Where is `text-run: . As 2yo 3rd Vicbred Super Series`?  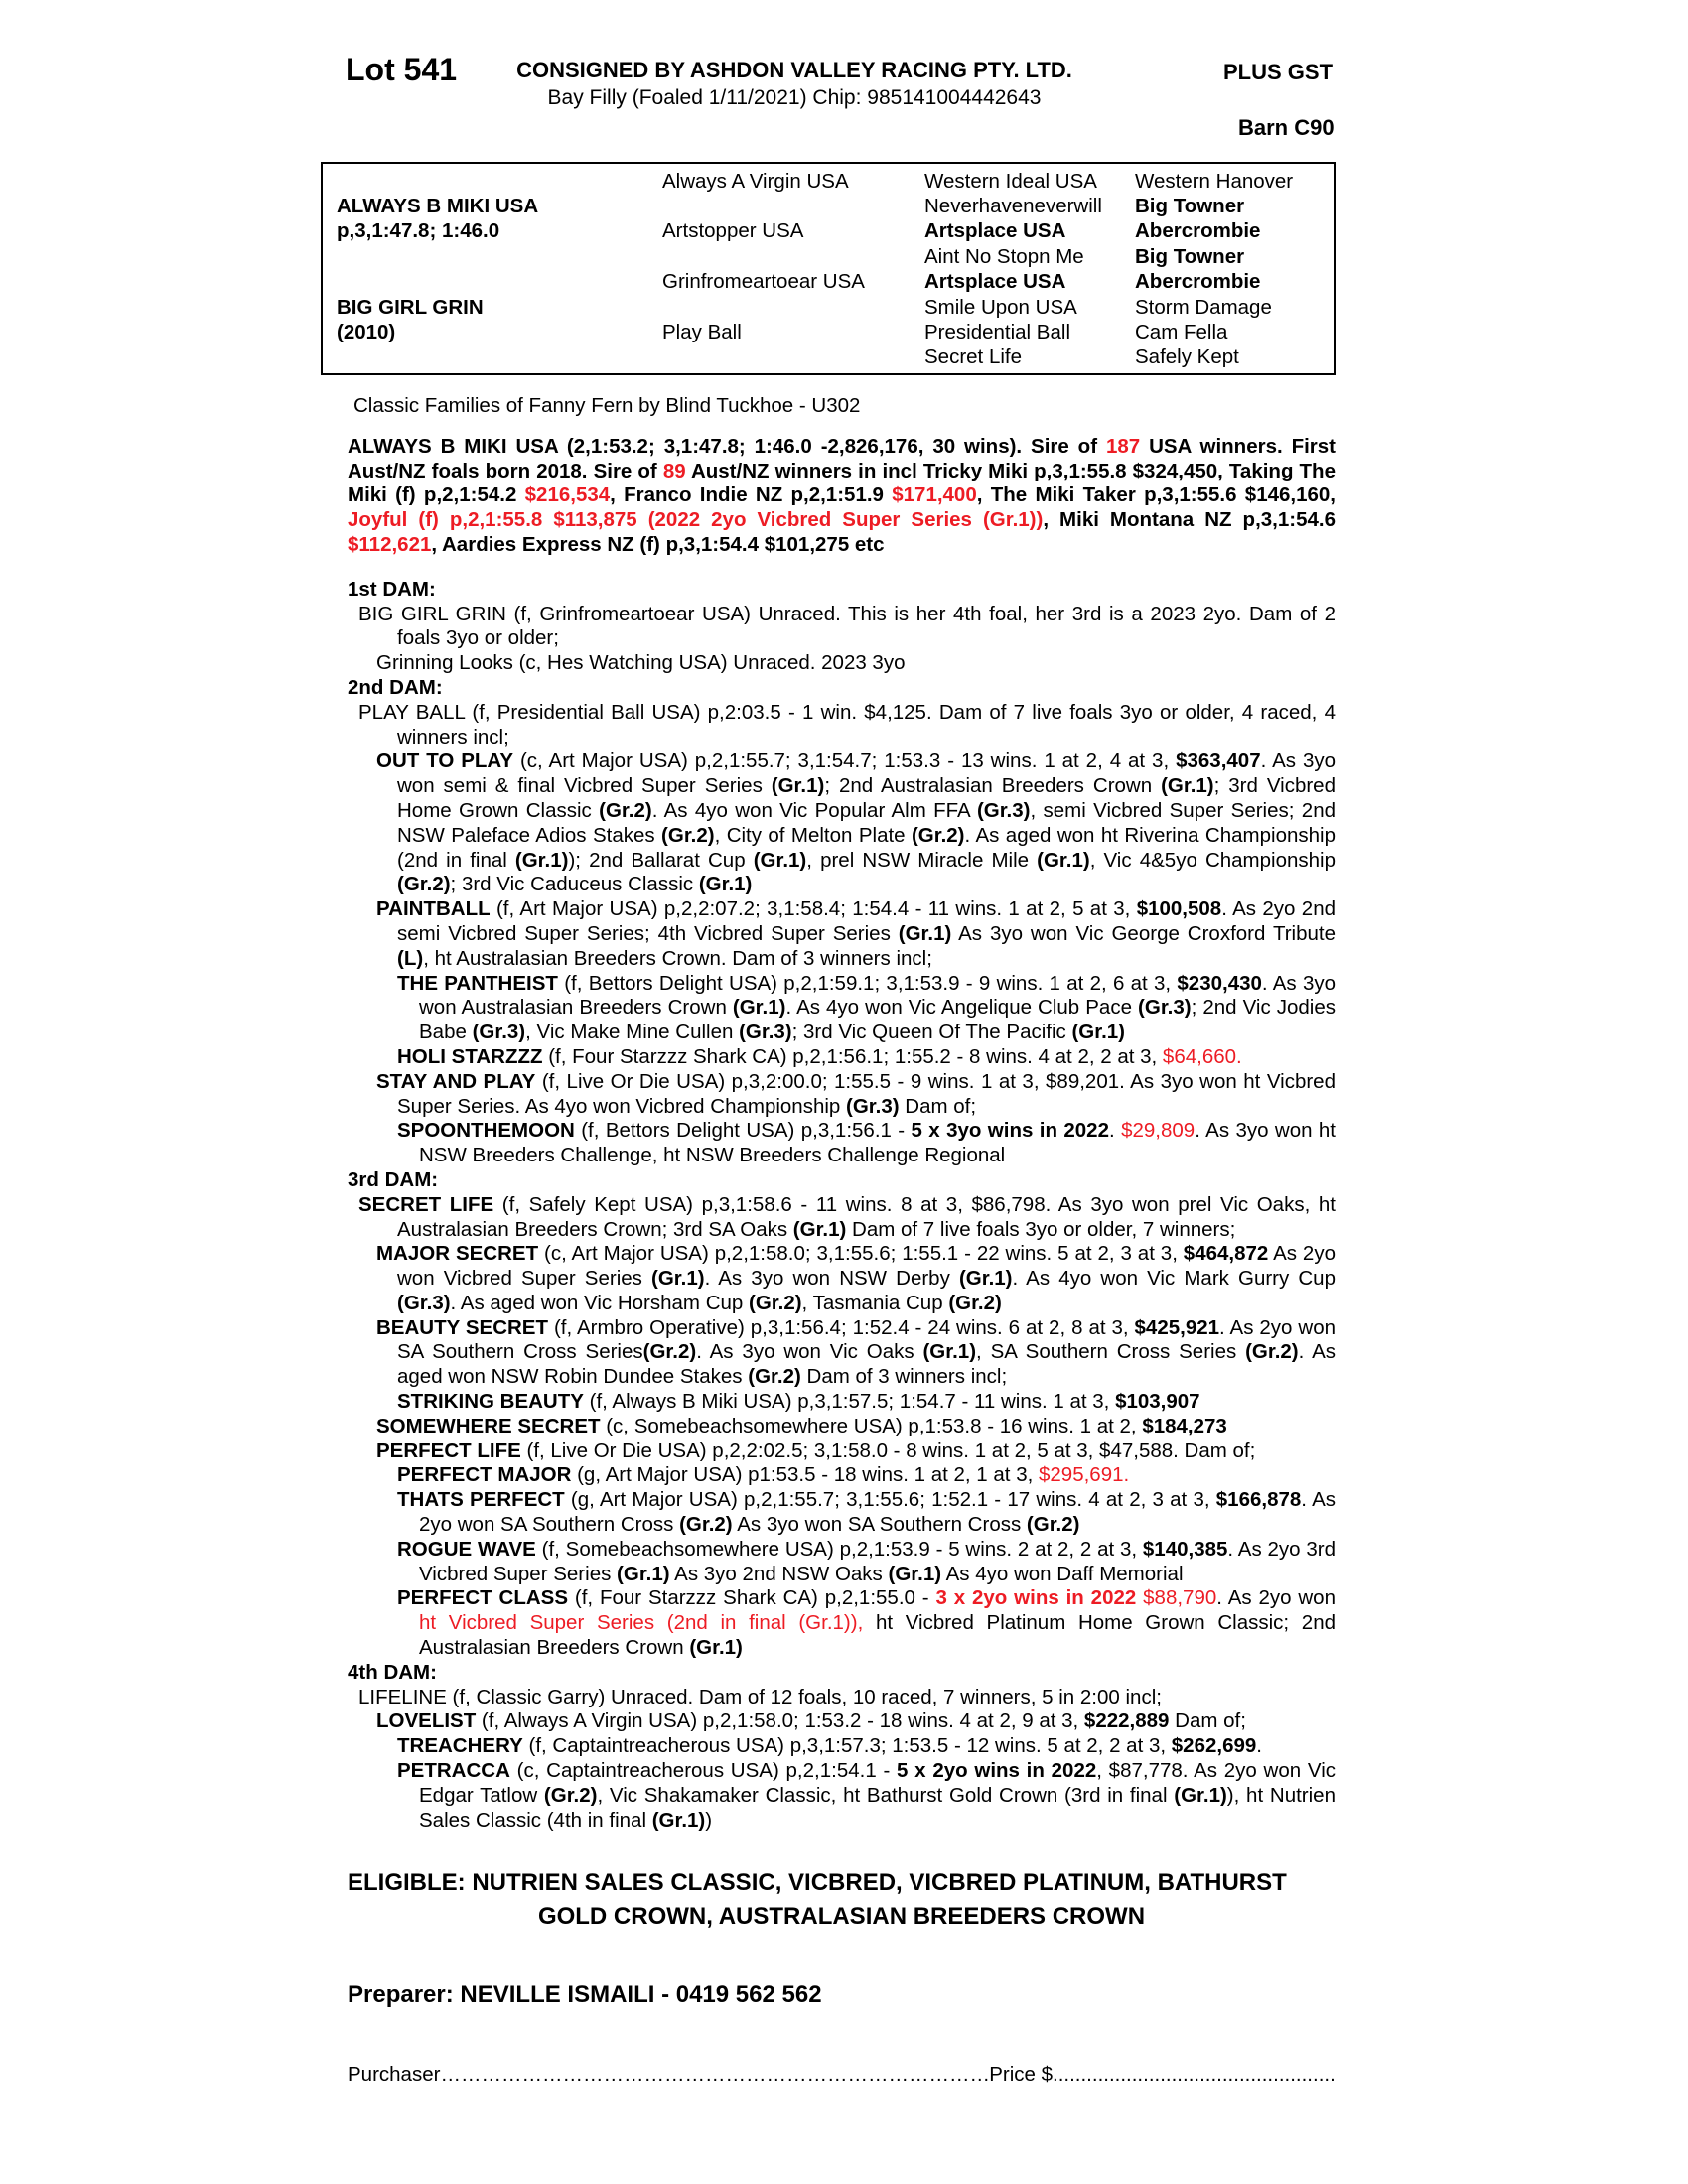 text-run: . As 2yo 3rd Vicbred Super Series is located at coordinates (877, 1561).